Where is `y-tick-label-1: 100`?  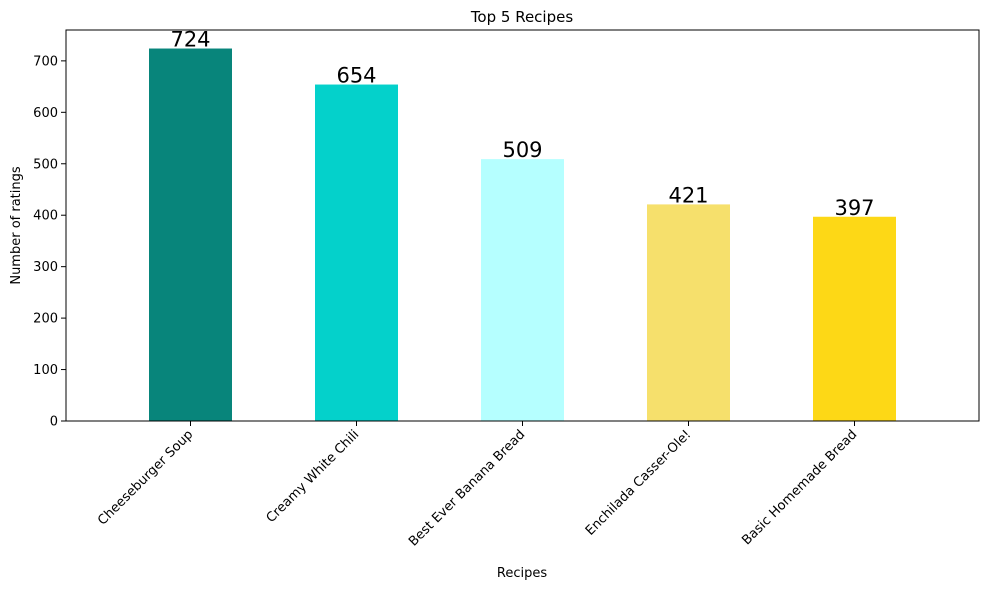 y-tick-label-1: 100 is located at coordinates (45, 370).